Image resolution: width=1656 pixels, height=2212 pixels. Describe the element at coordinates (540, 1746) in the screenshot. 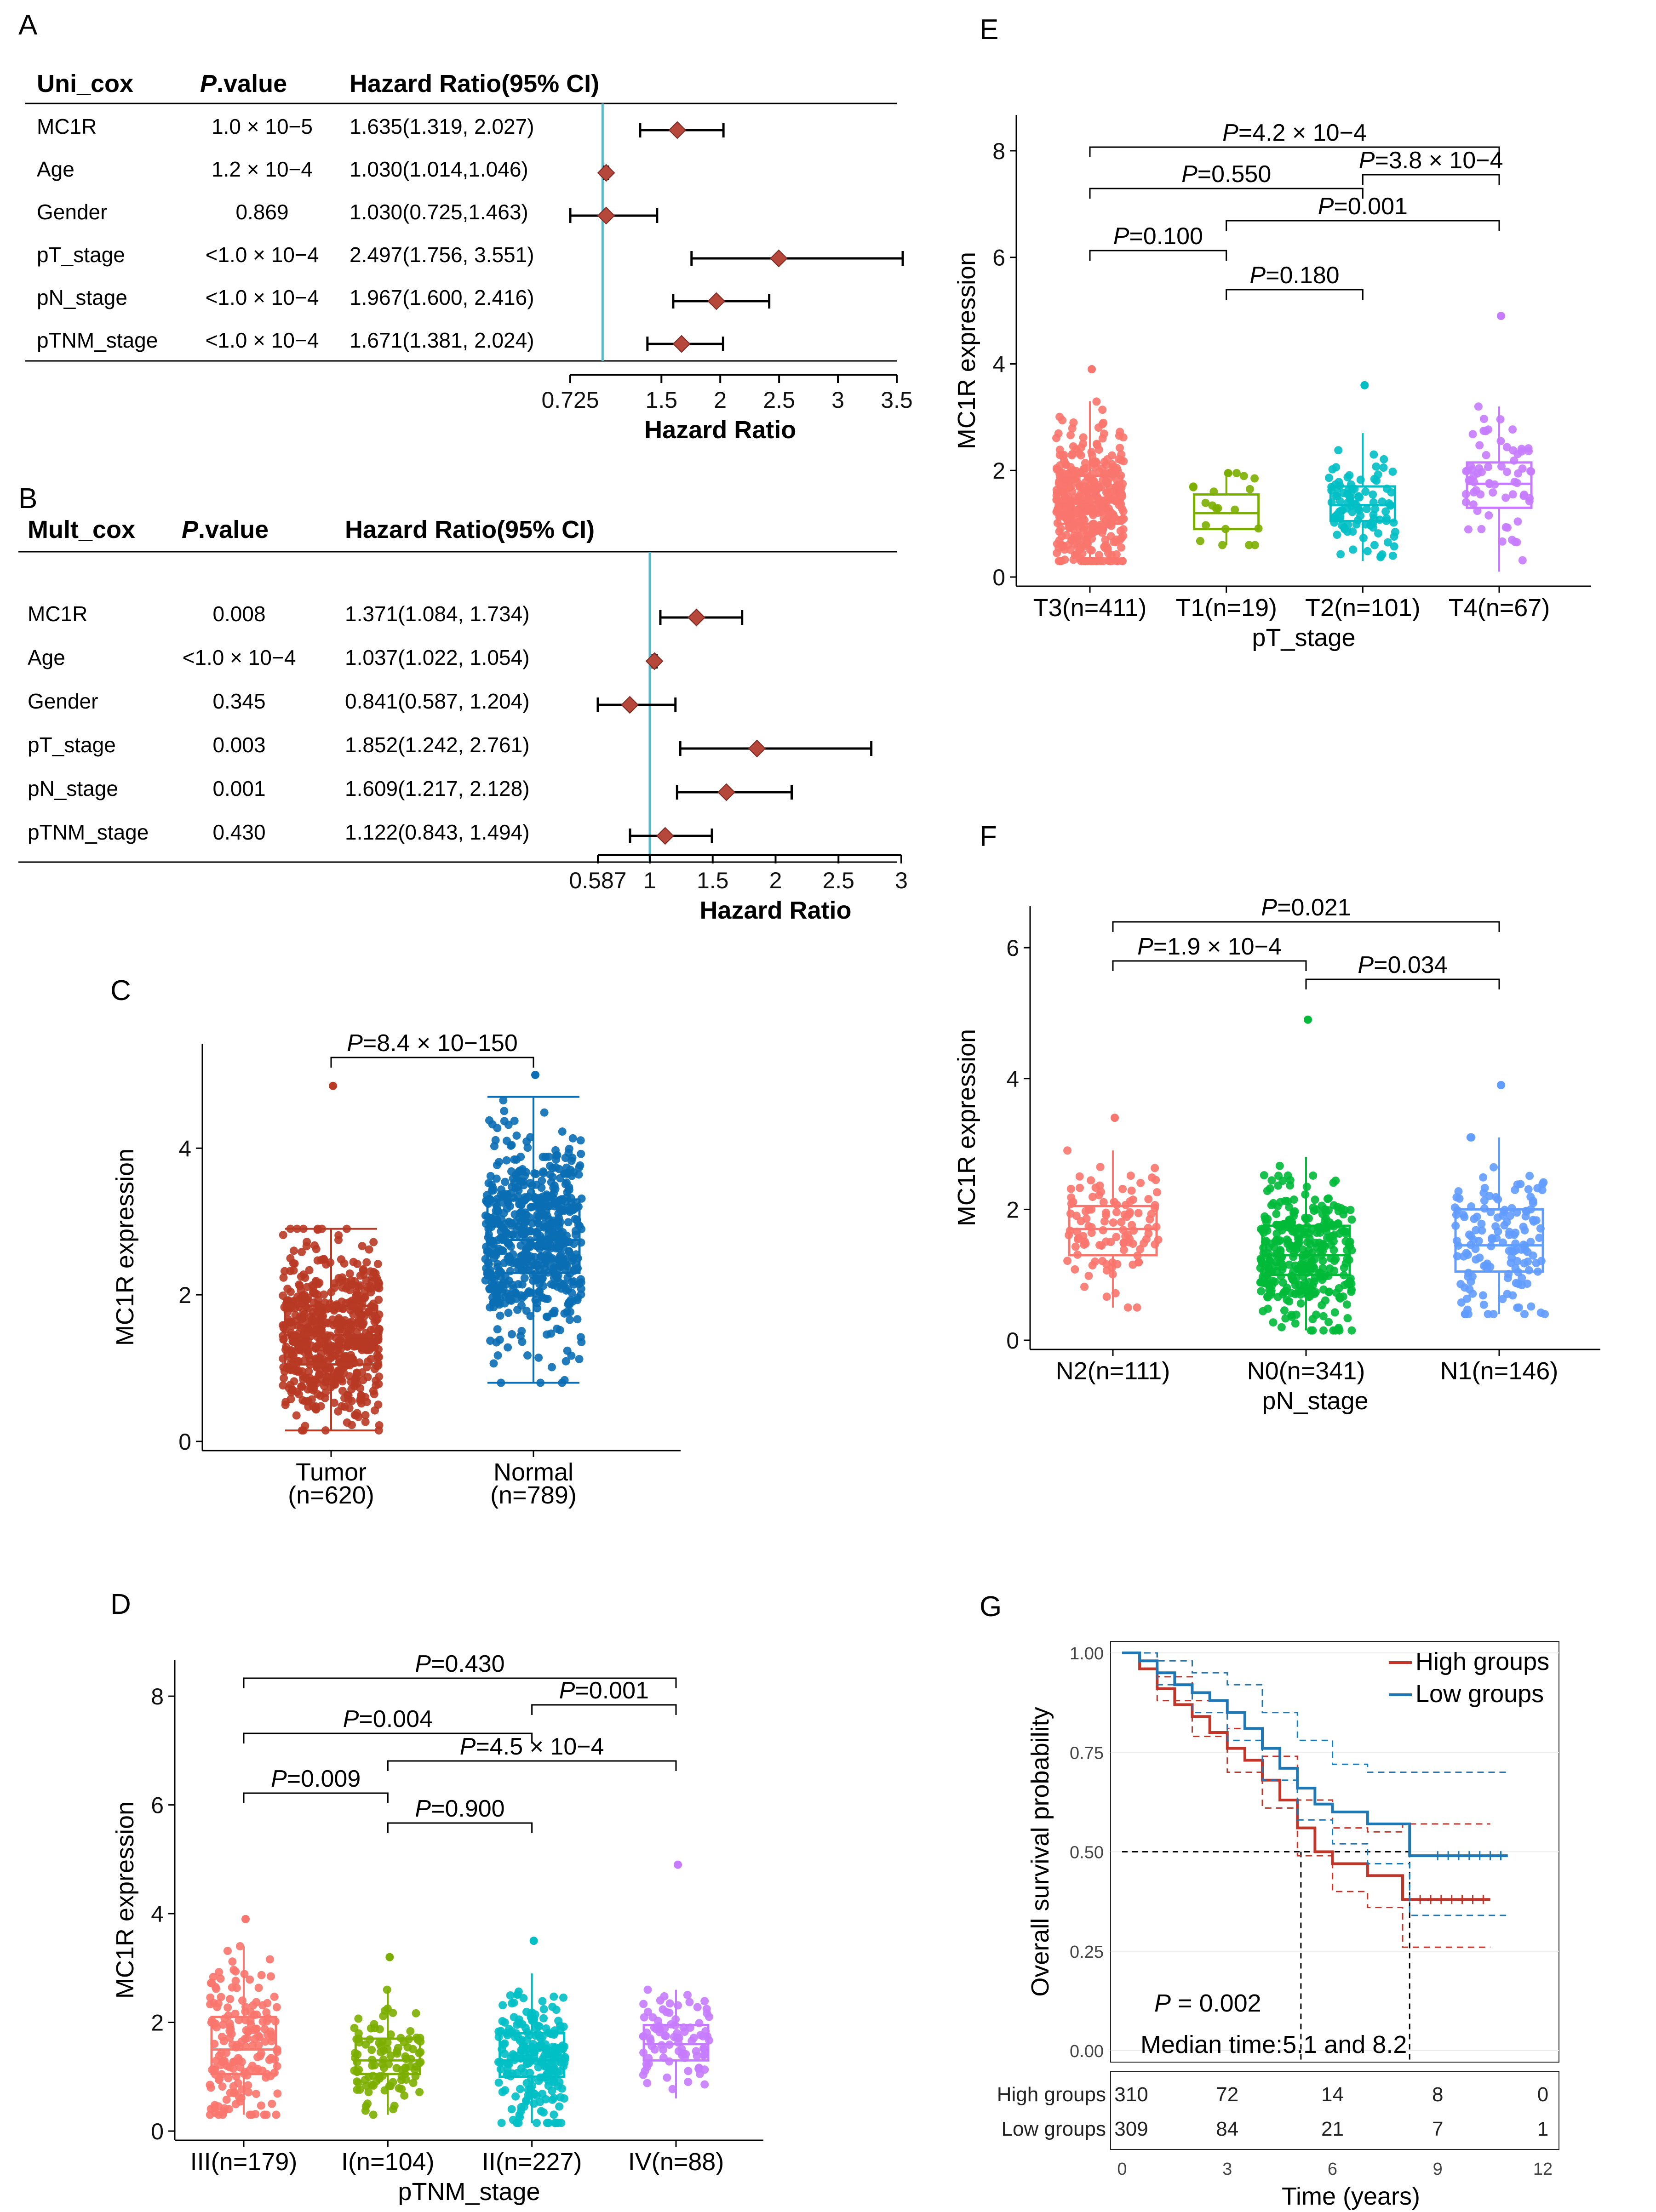

I see `p-value-text: =4.5 × 10−4` at that location.